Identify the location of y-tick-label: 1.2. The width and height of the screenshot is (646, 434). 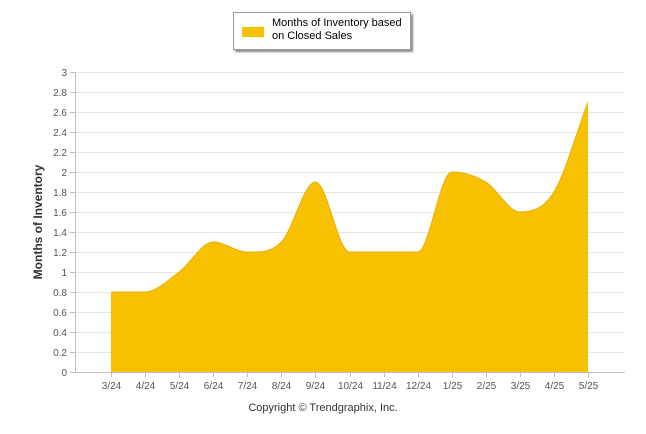
(60, 253).